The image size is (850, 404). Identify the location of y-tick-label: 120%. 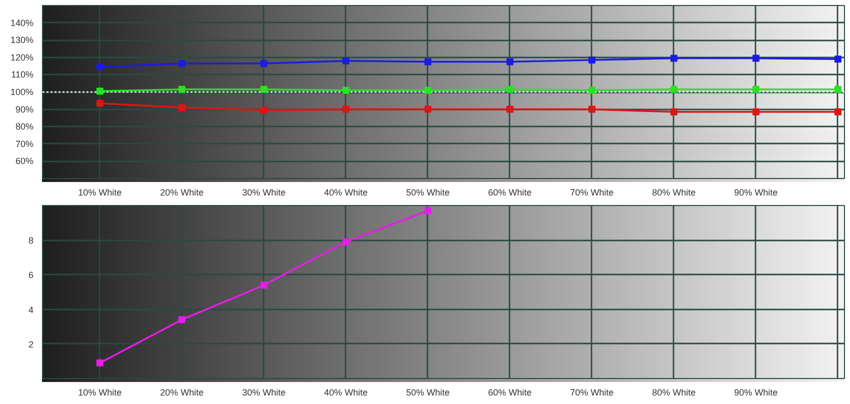
(22, 57).